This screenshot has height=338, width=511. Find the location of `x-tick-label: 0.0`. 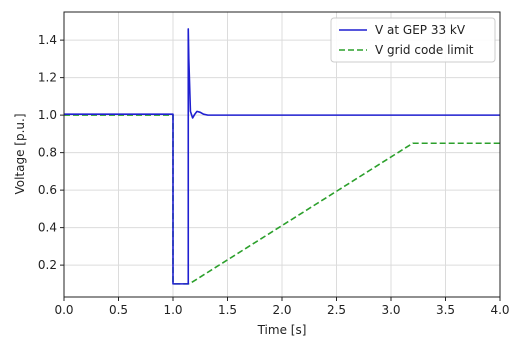

x-tick-label: 0.0 is located at coordinates (63, 310).